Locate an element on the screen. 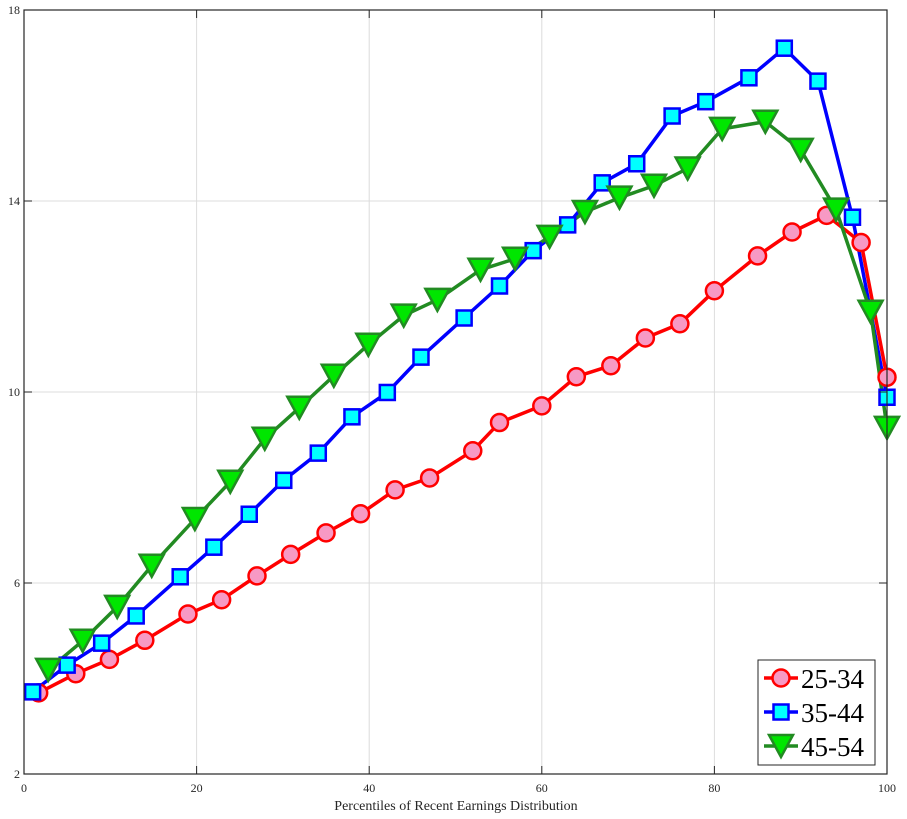 This screenshot has width=907, height=819. circle-icon is located at coordinates (781, 678).